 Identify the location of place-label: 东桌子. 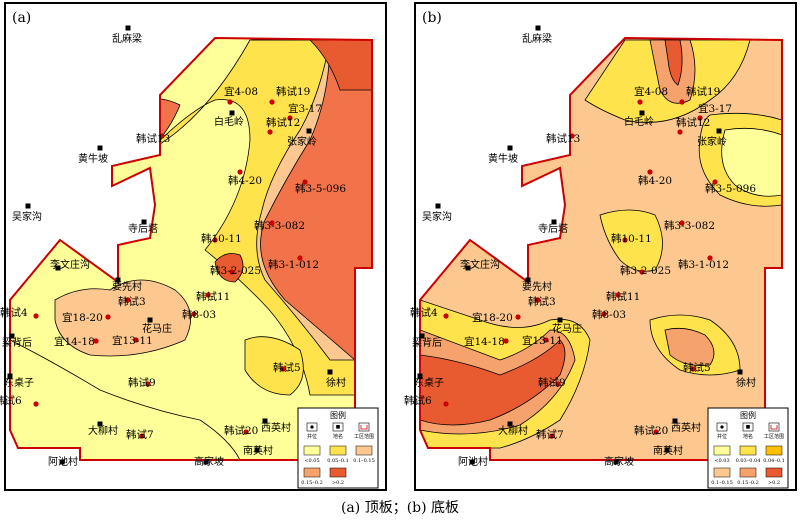
(429, 382).